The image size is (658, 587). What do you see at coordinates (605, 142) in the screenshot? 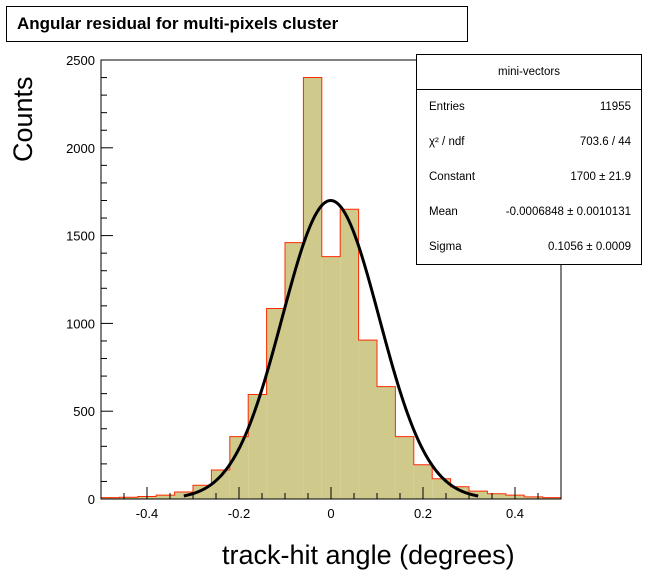
I see `stats-value: 703.6 / 44` at bounding box center [605, 142].